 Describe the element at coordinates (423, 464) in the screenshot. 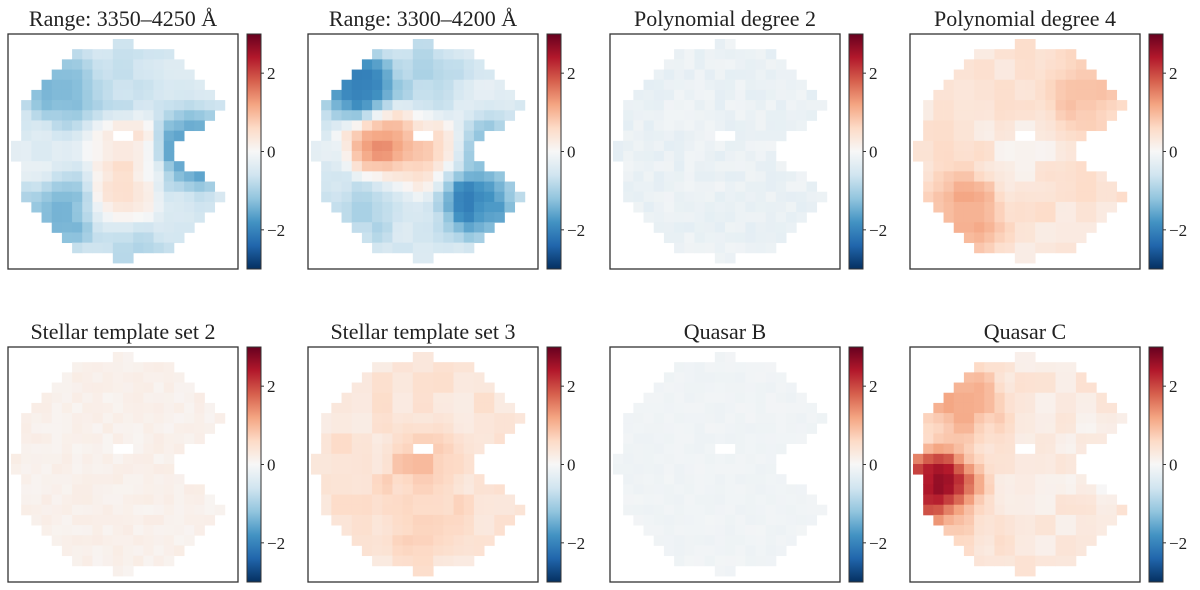

I see `axes-frame` at that location.